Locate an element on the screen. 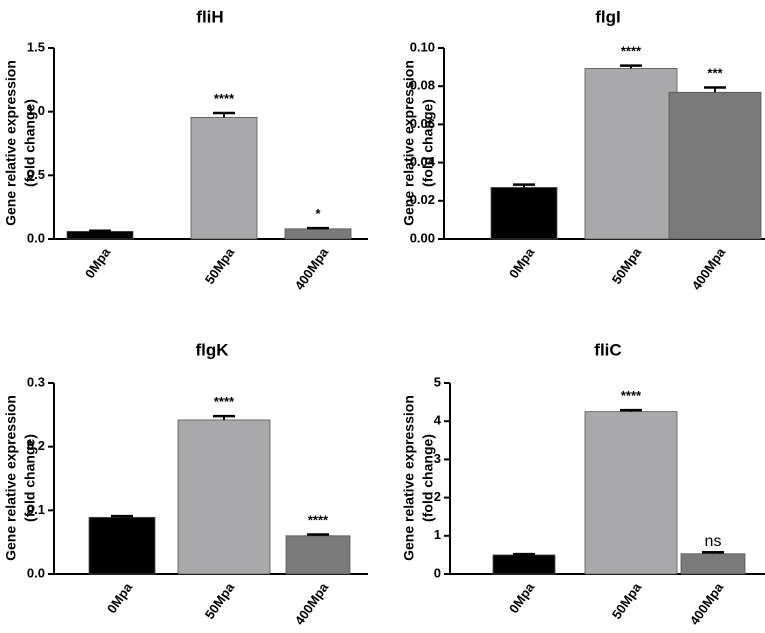 This screenshot has width=765, height=633. y-tick-label: 1.5 is located at coordinates (36, 46).